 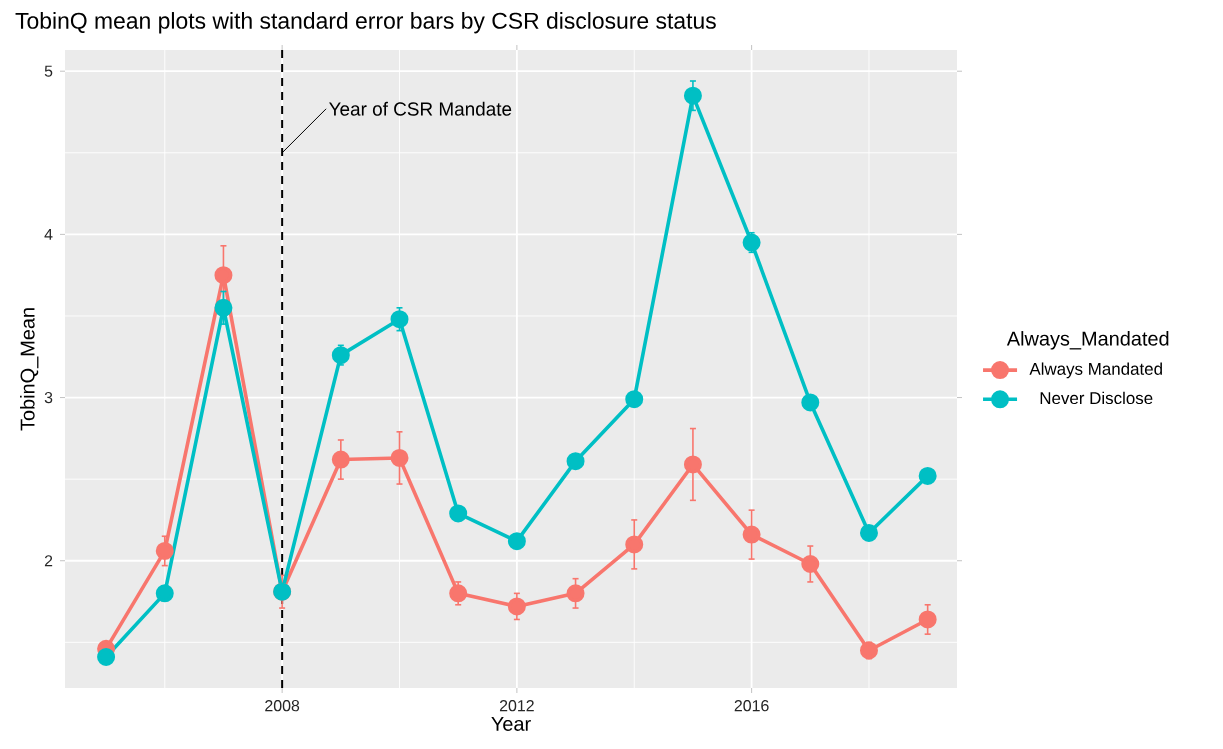 I want to click on x-axis-title: Year, so click(x=511, y=724).